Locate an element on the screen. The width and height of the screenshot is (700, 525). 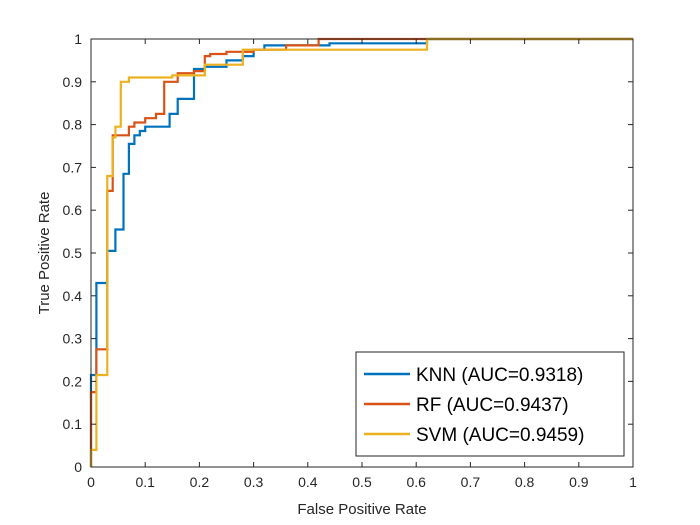
y-tick-label: 0.7 is located at coordinates (73, 167).